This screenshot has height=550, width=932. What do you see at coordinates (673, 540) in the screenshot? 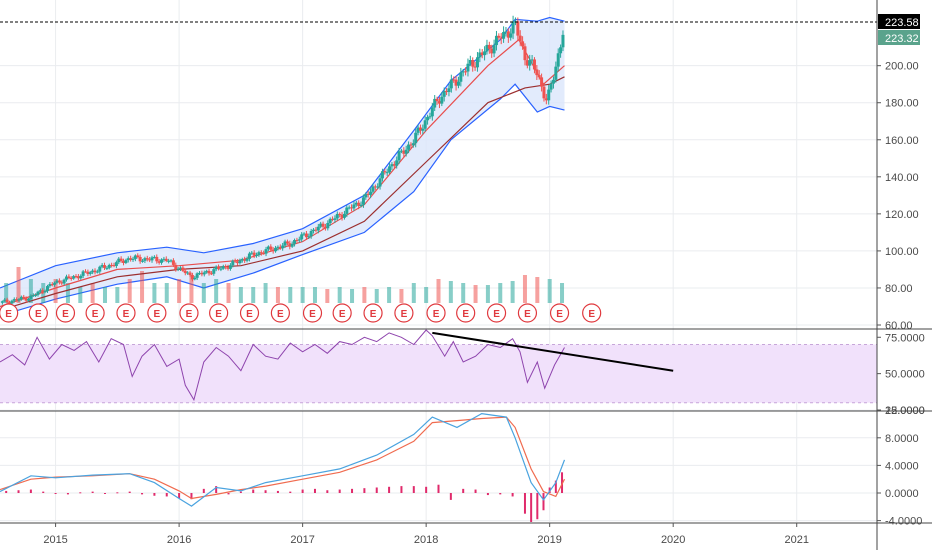
I see `time-tick-label: 2020` at bounding box center [673, 540].